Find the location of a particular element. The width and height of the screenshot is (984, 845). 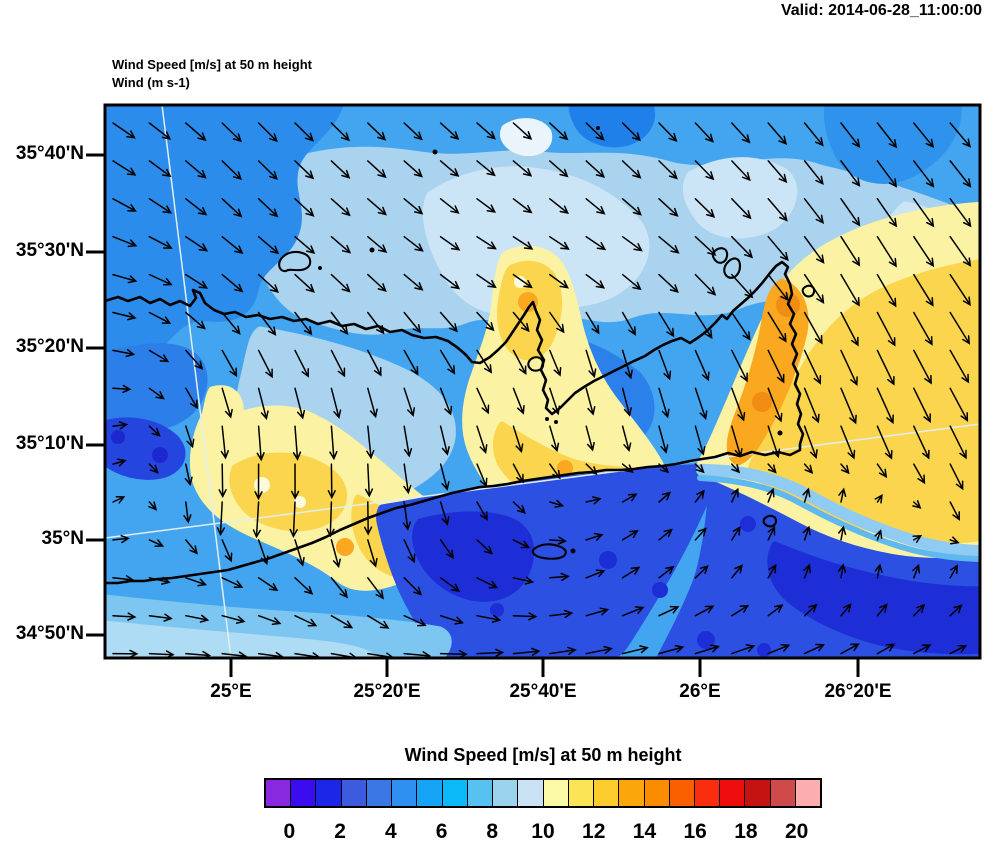

colorbar-tick-label: 18 is located at coordinates (746, 831).